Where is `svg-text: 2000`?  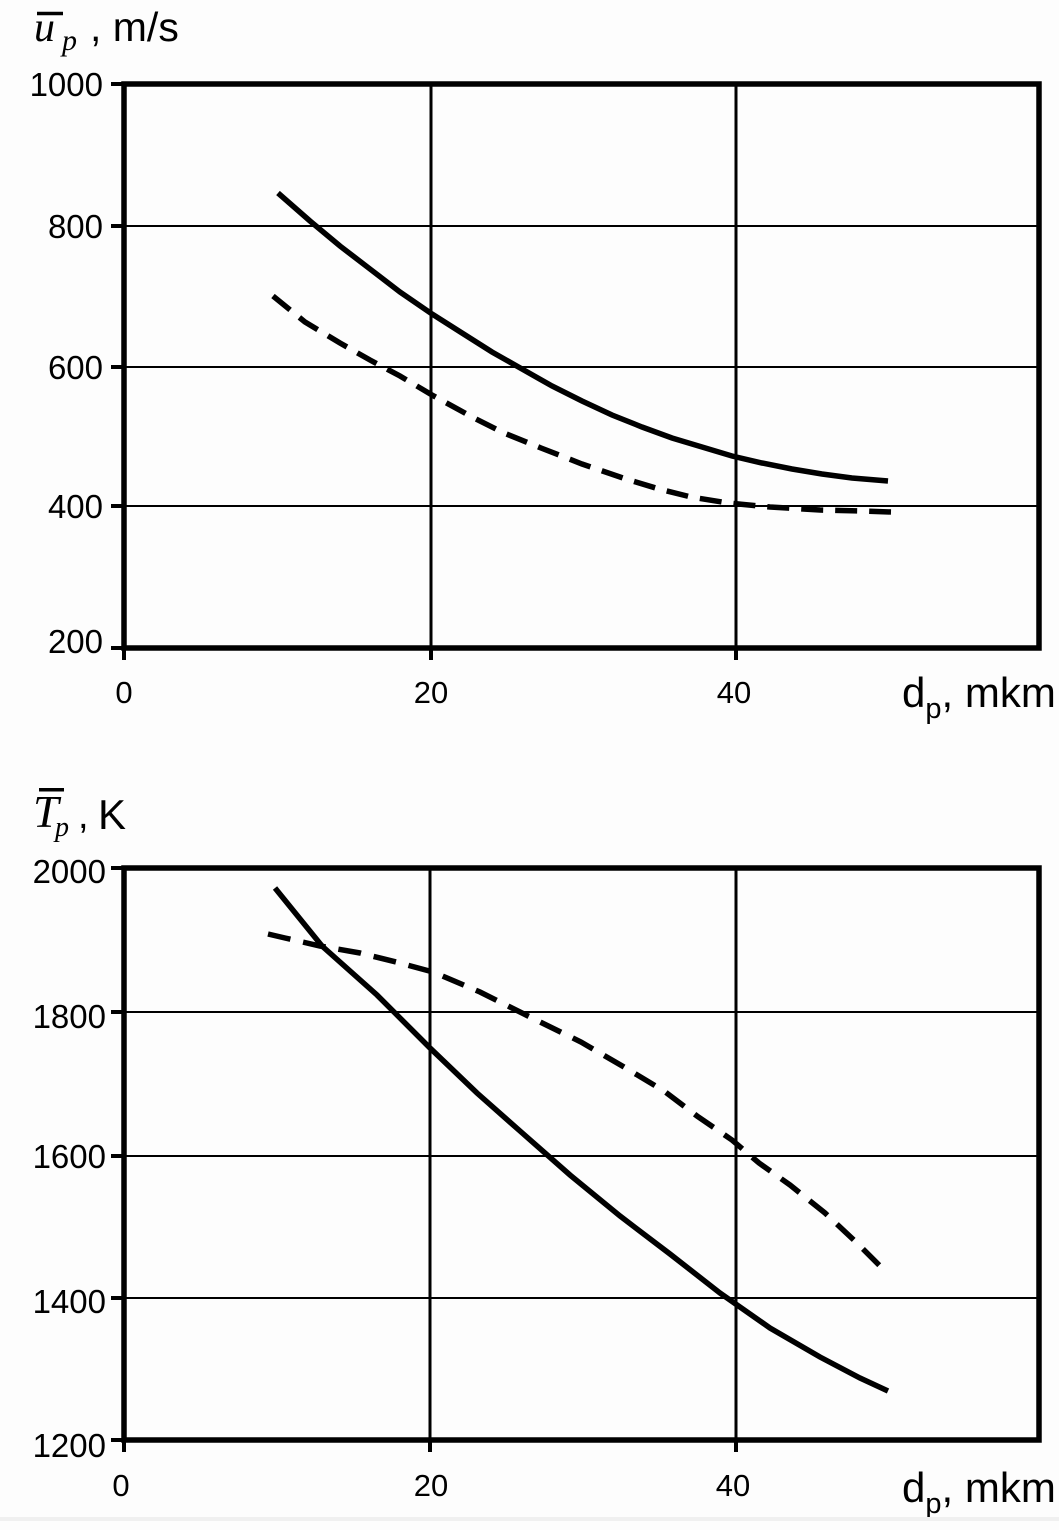
svg-text: 2000 is located at coordinates (69, 871).